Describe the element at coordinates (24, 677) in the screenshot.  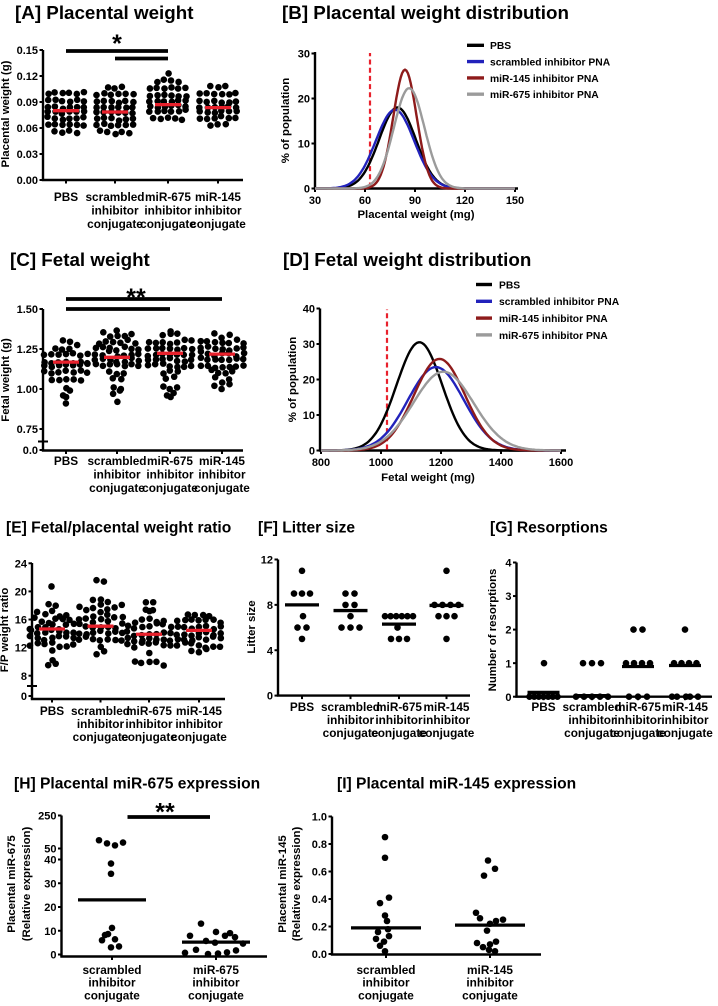
I see `panel-E-ytick: 8` at that location.